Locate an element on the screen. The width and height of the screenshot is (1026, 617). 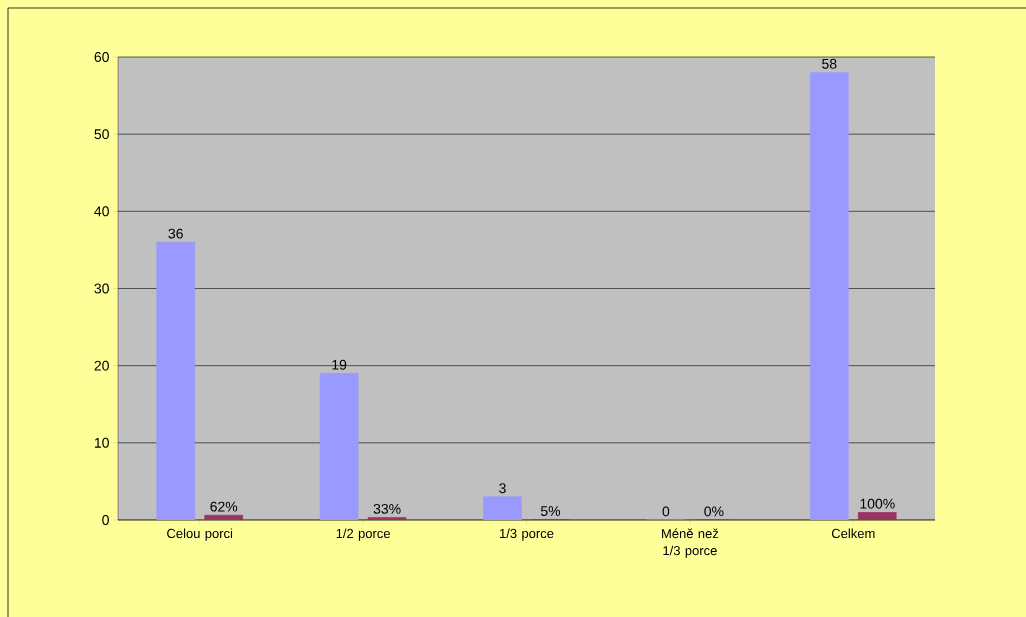
data-label: 0% is located at coordinates (714, 511).